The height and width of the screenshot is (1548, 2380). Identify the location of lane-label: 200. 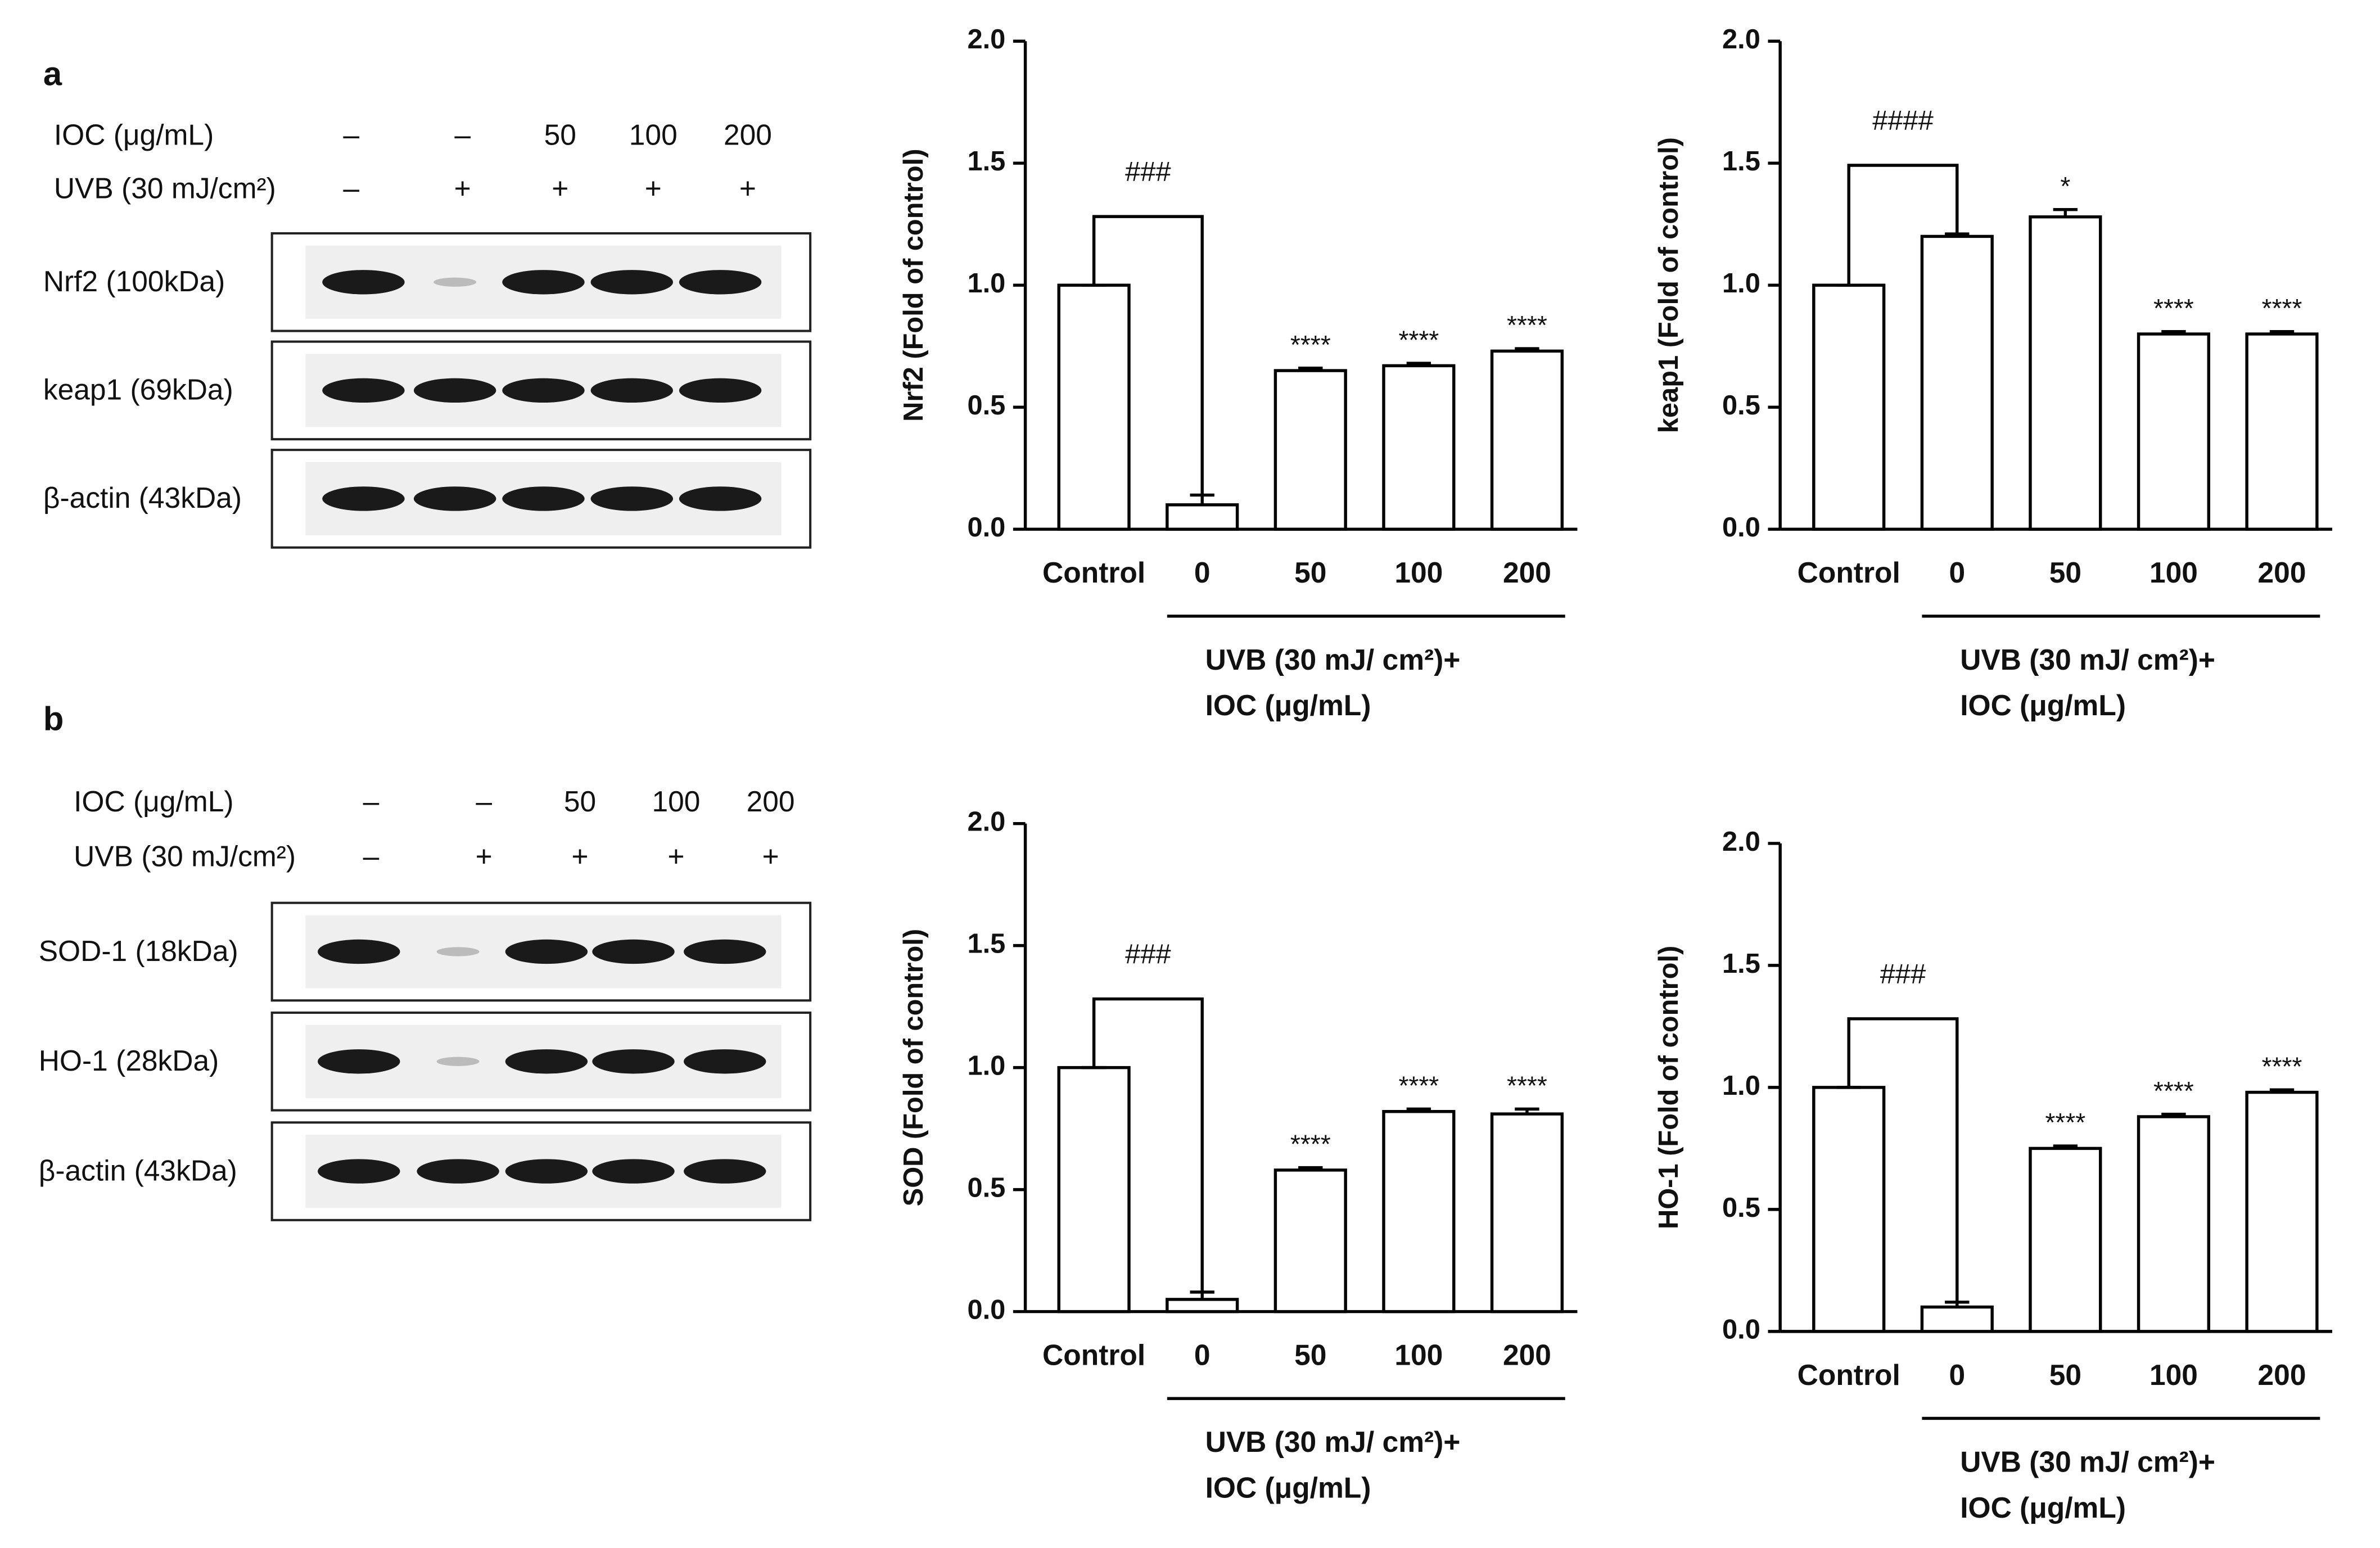
(748, 135).